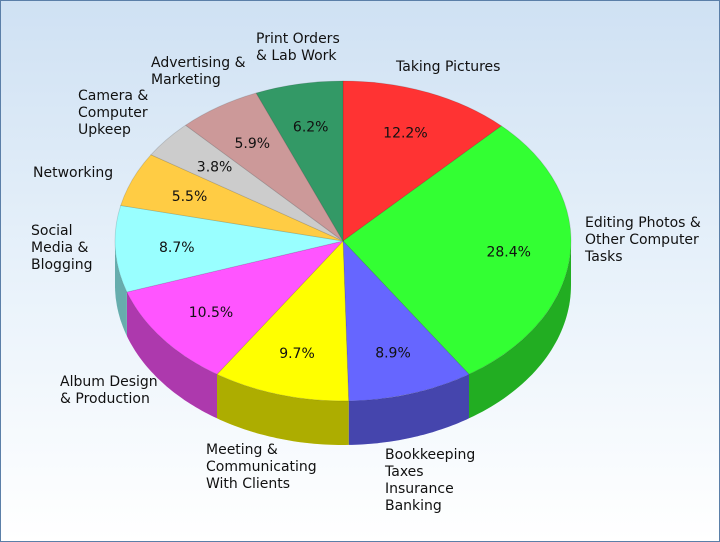 This screenshot has width=720, height=542. I want to click on value-label-album-design: 10.5%, so click(211, 313).